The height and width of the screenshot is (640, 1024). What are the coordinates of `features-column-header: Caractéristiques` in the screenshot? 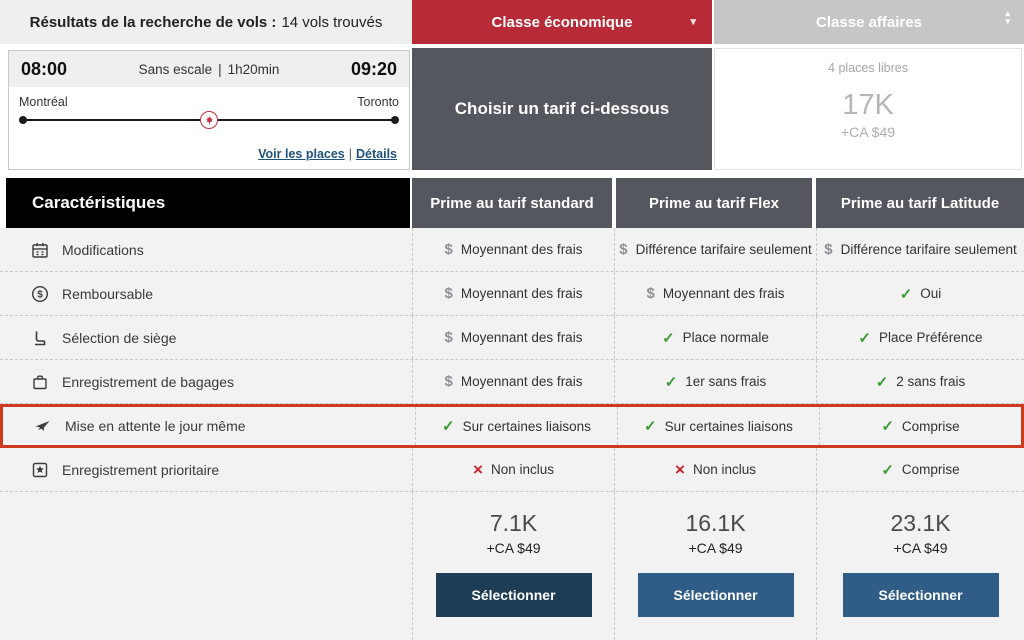 It's located at (208, 203).